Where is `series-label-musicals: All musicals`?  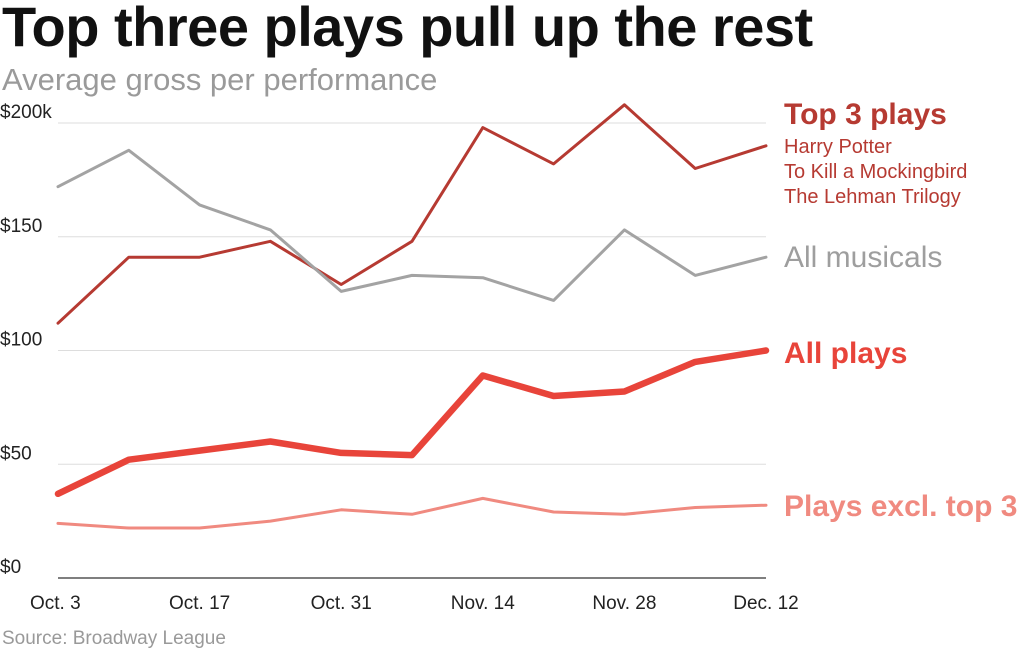 series-label-musicals: All musicals is located at coordinates (863, 257).